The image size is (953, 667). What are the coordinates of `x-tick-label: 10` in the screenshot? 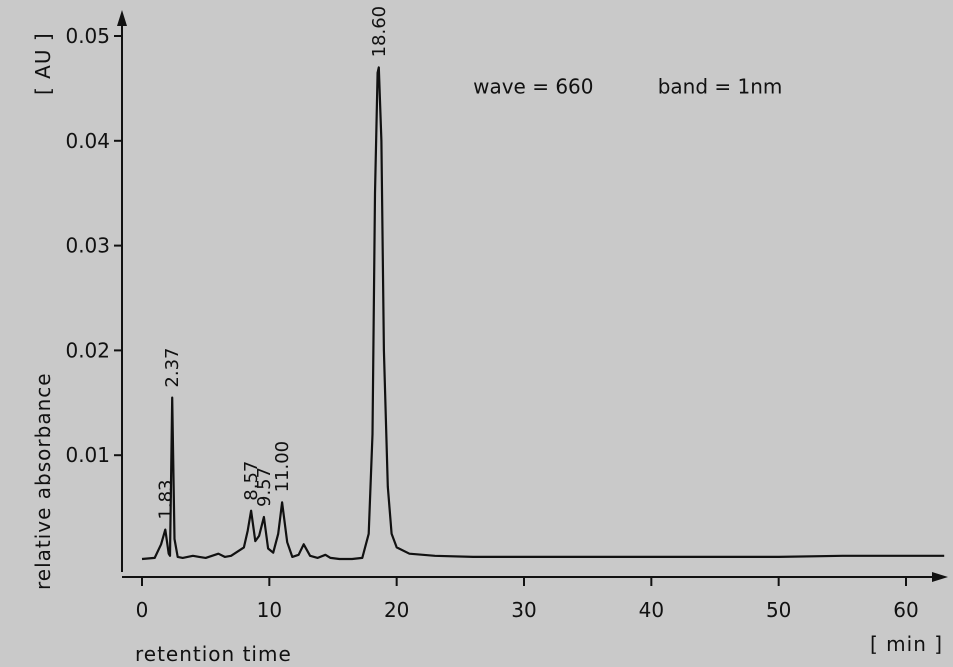 It's located at (269, 610).